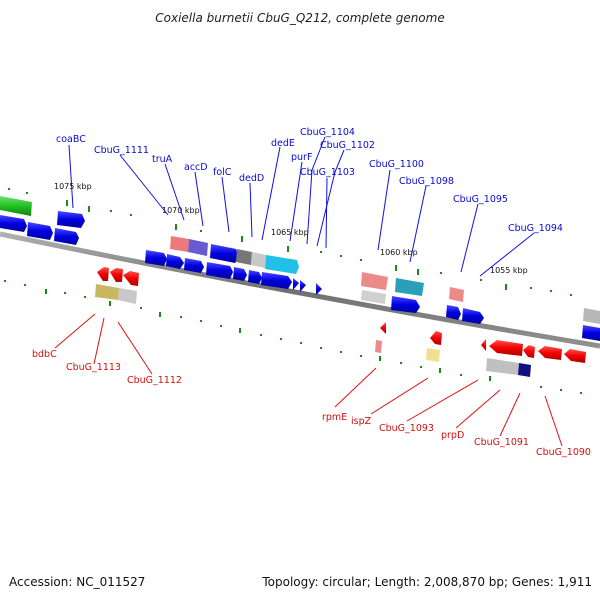 The height and width of the screenshot is (600, 600). What do you see at coordinates (44, 354) in the screenshot?
I see `gene-label-bdbC: bdbC` at bounding box center [44, 354].